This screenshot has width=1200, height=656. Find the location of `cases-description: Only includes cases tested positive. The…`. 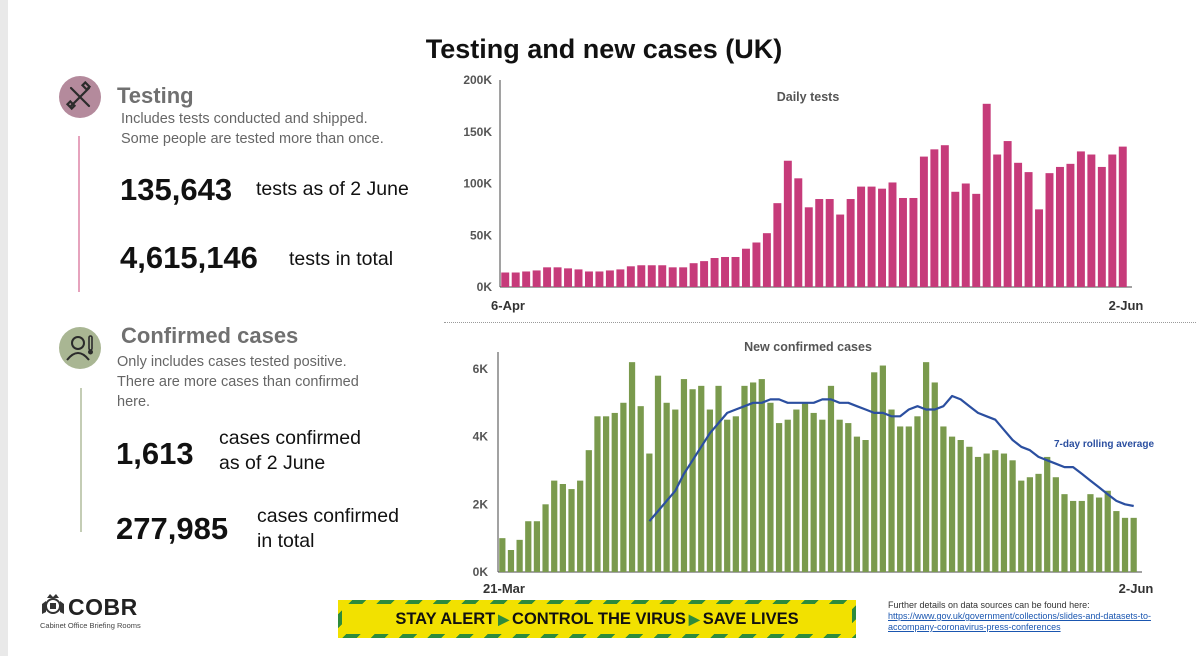

cases-description: Only includes cases tested positive. The… is located at coordinates (238, 382).